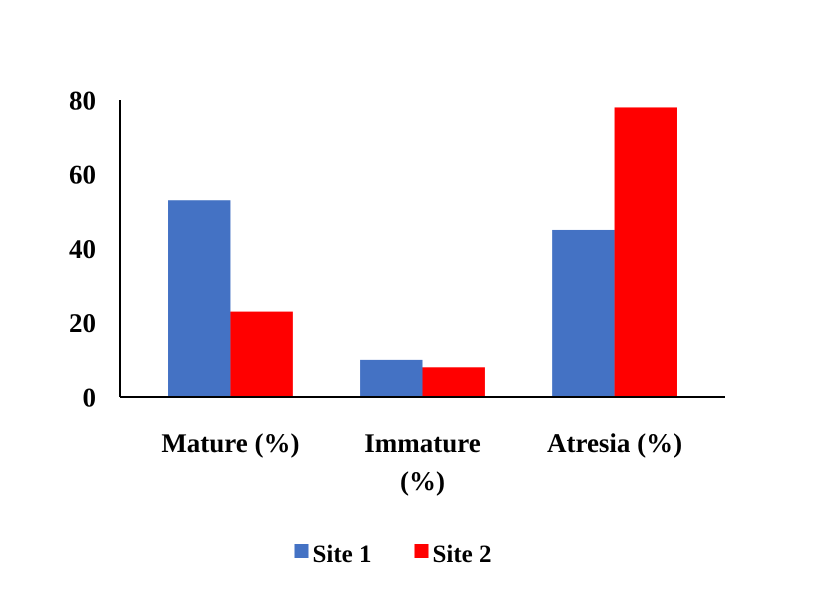 The image size is (829, 601). I want to click on x-tick-label: Atresia (%), so click(614, 443).